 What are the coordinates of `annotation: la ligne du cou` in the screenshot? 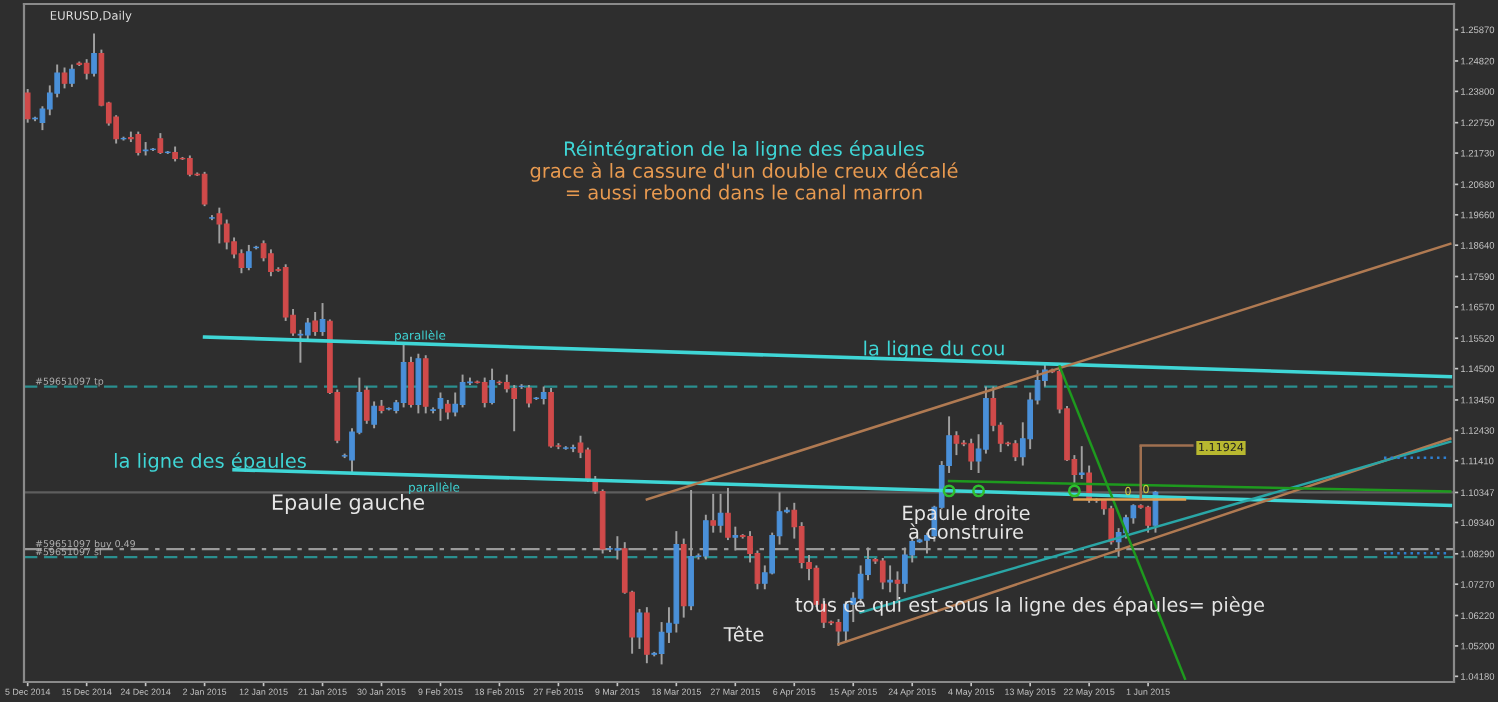 It's located at (934, 350).